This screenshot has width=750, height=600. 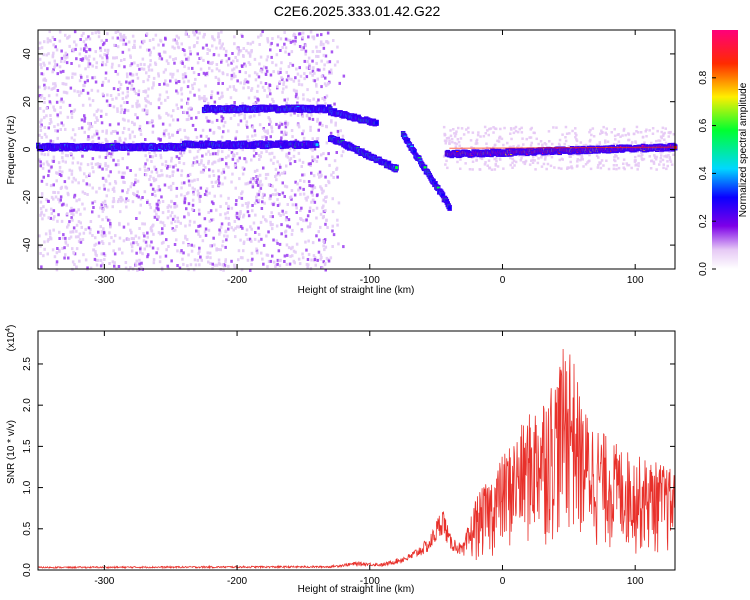 I want to click on snr-y-label: SNR (10 * v/v), so click(x=11, y=452).